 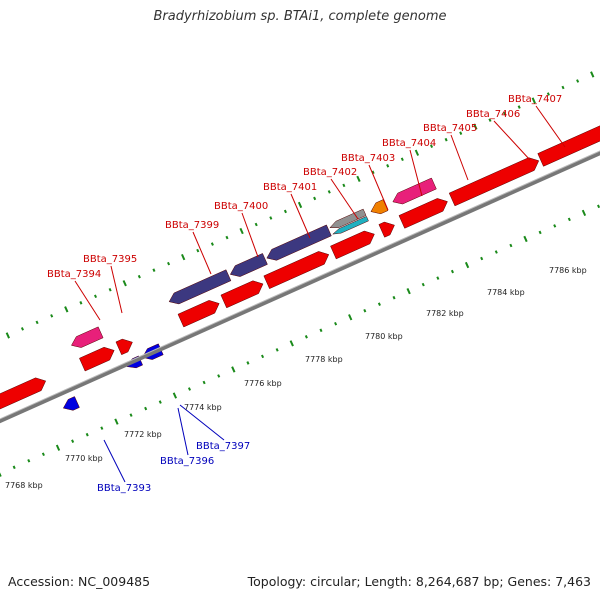 I want to click on gene-label: BBta_7400, so click(x=241, y=206).